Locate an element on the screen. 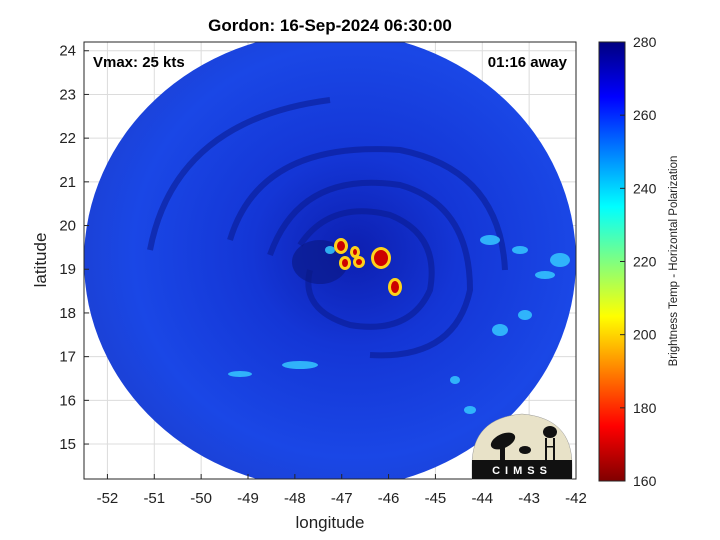 The width and height of the screenshot is (720, 540). y-tick-label: 22 is located at coordinates (67, 138).